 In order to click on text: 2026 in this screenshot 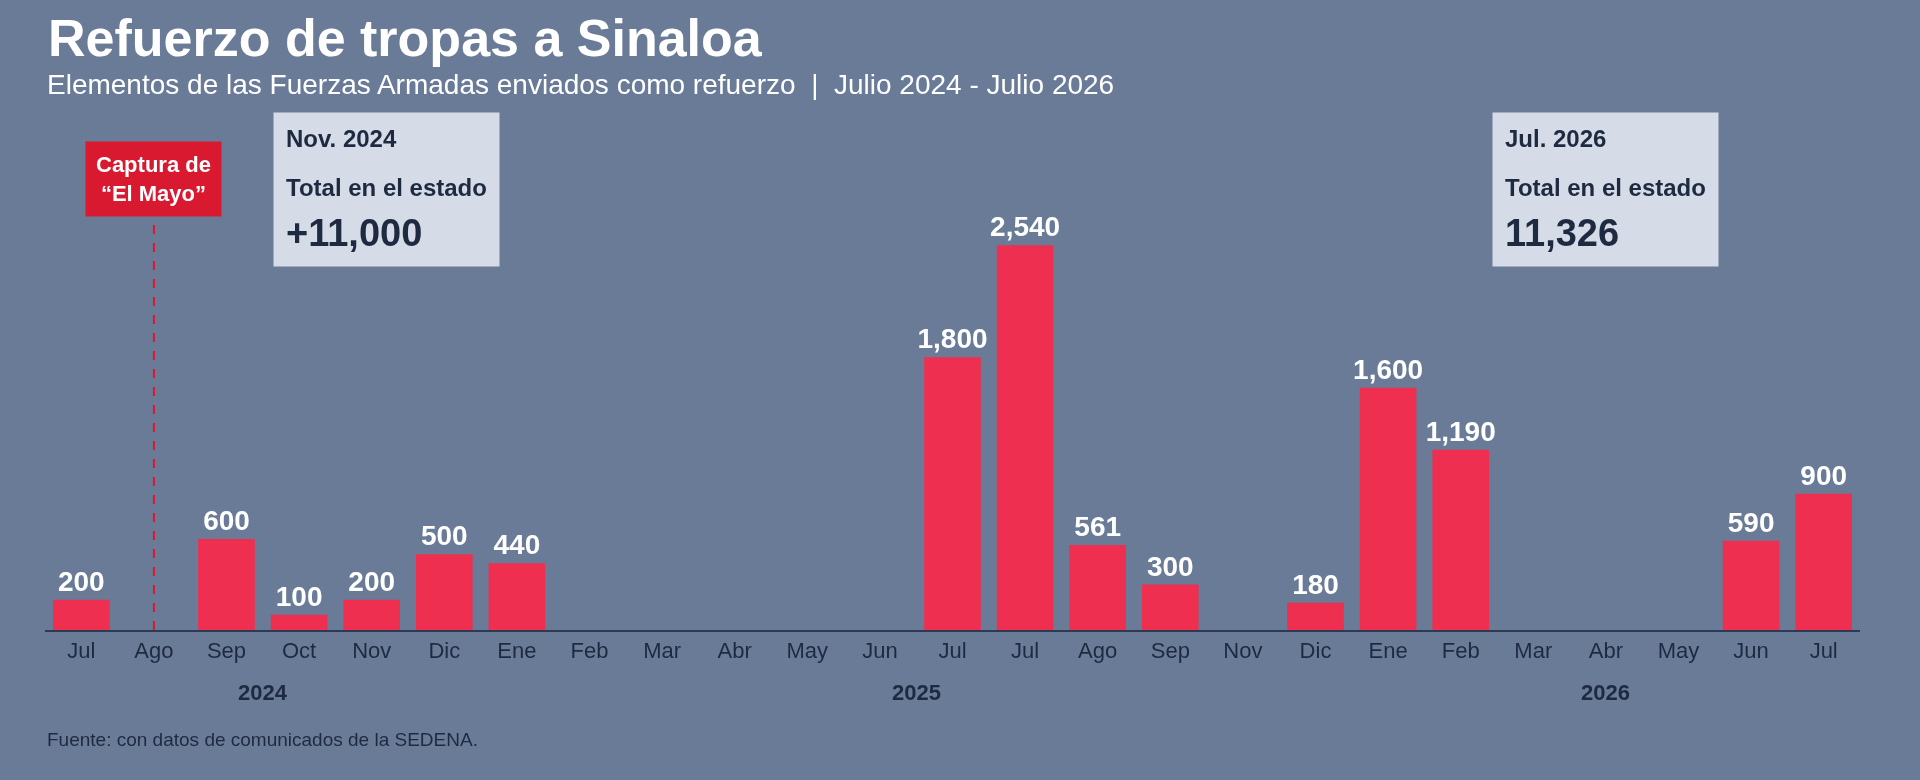, I will do `click(1605, 692)`.